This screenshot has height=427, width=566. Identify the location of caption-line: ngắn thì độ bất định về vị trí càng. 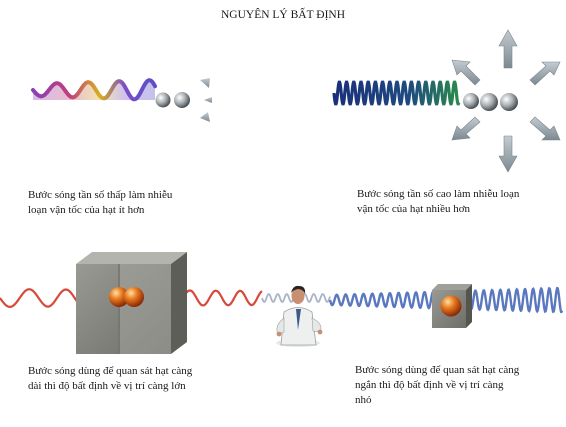
(429, 385).